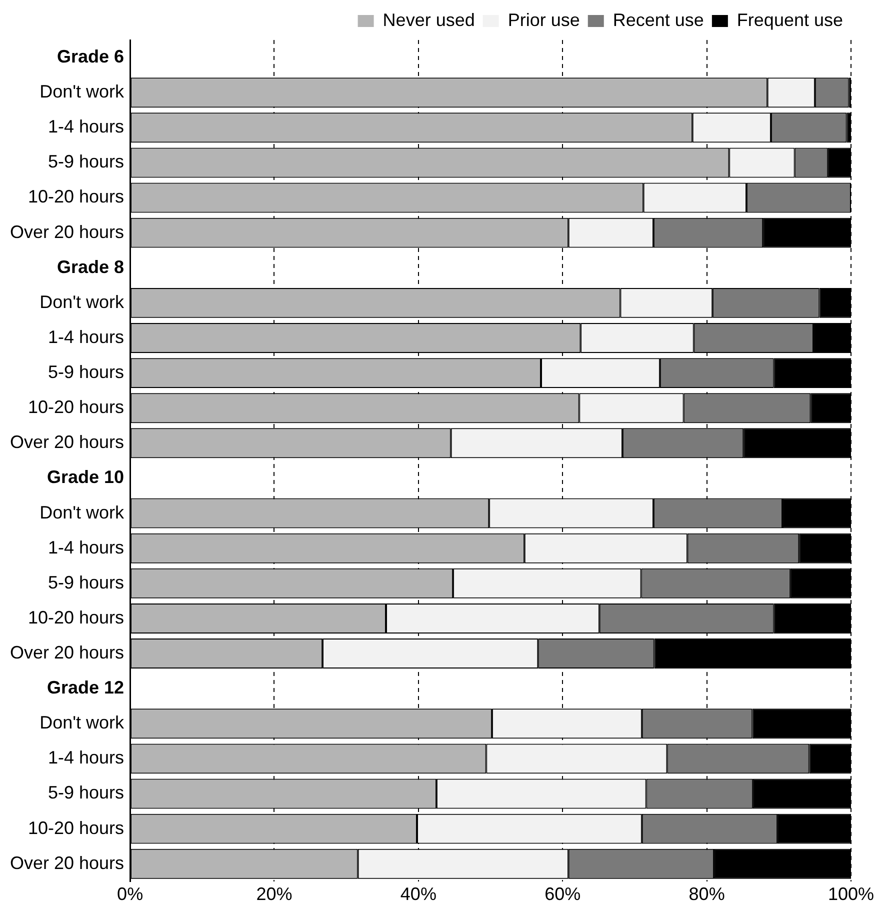 The height and width of the screenshot is (917, 883). I want to click on x-tick-label: 40%, so click(418, 894).